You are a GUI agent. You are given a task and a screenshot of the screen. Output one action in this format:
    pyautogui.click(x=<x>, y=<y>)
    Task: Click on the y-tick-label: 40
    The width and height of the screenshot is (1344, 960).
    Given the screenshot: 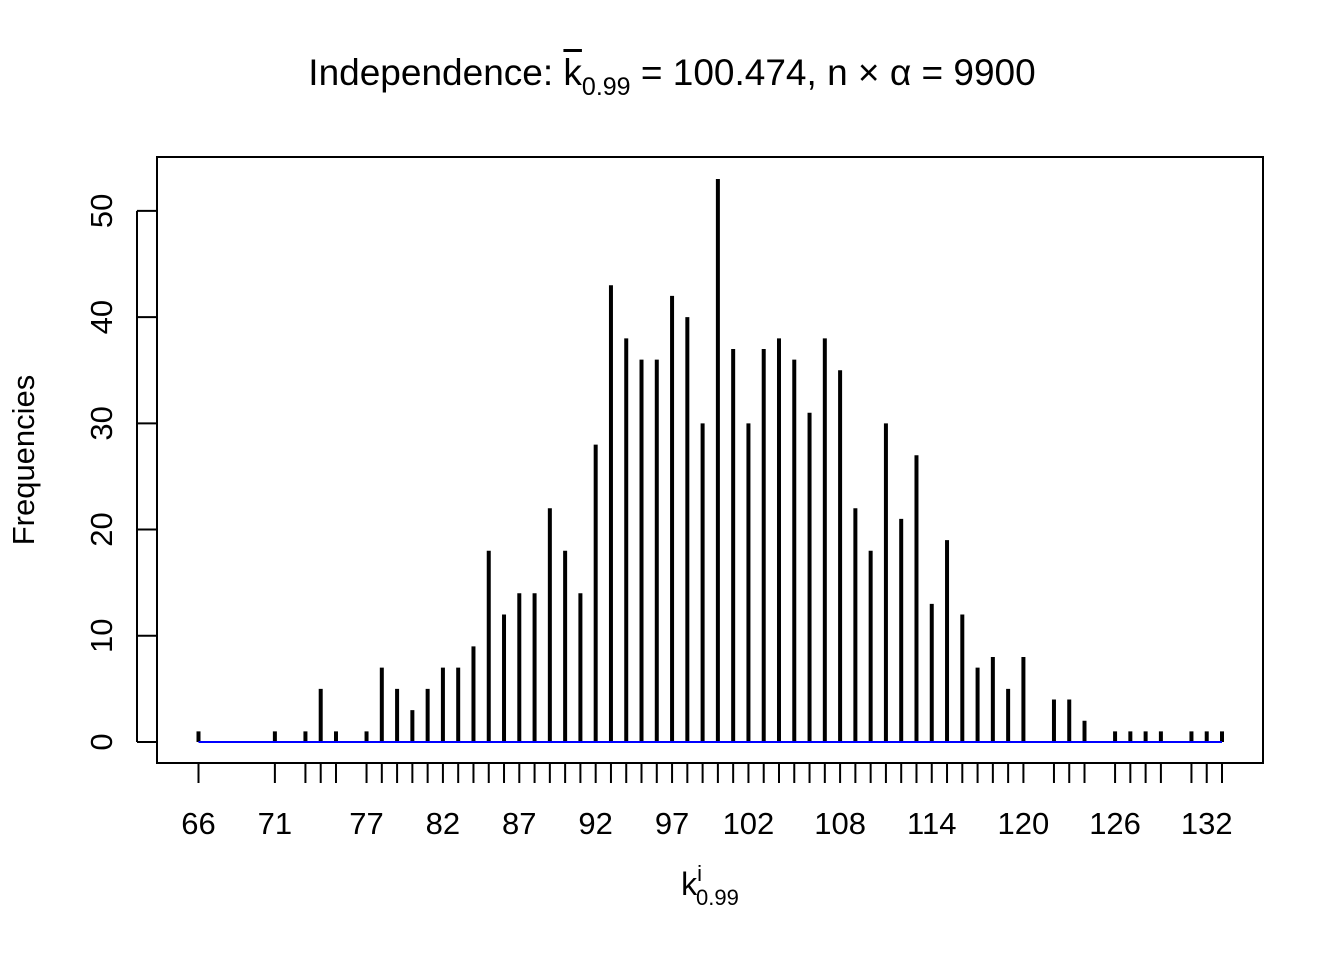 What is the action you would take?
    pyautogui.click(x=101, y=317)
    